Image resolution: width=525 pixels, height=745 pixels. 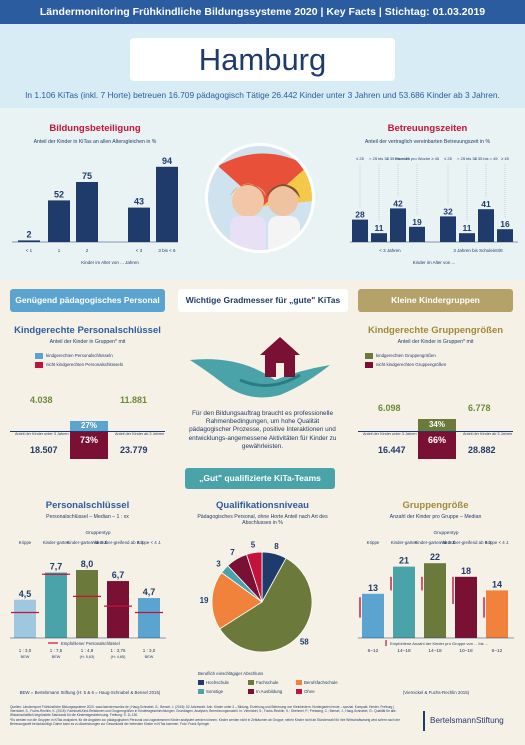 What do you see at coordinates (39, 365) in the screenshot?
I see `legend-swatch-bad` at bounding box center [39, 365].